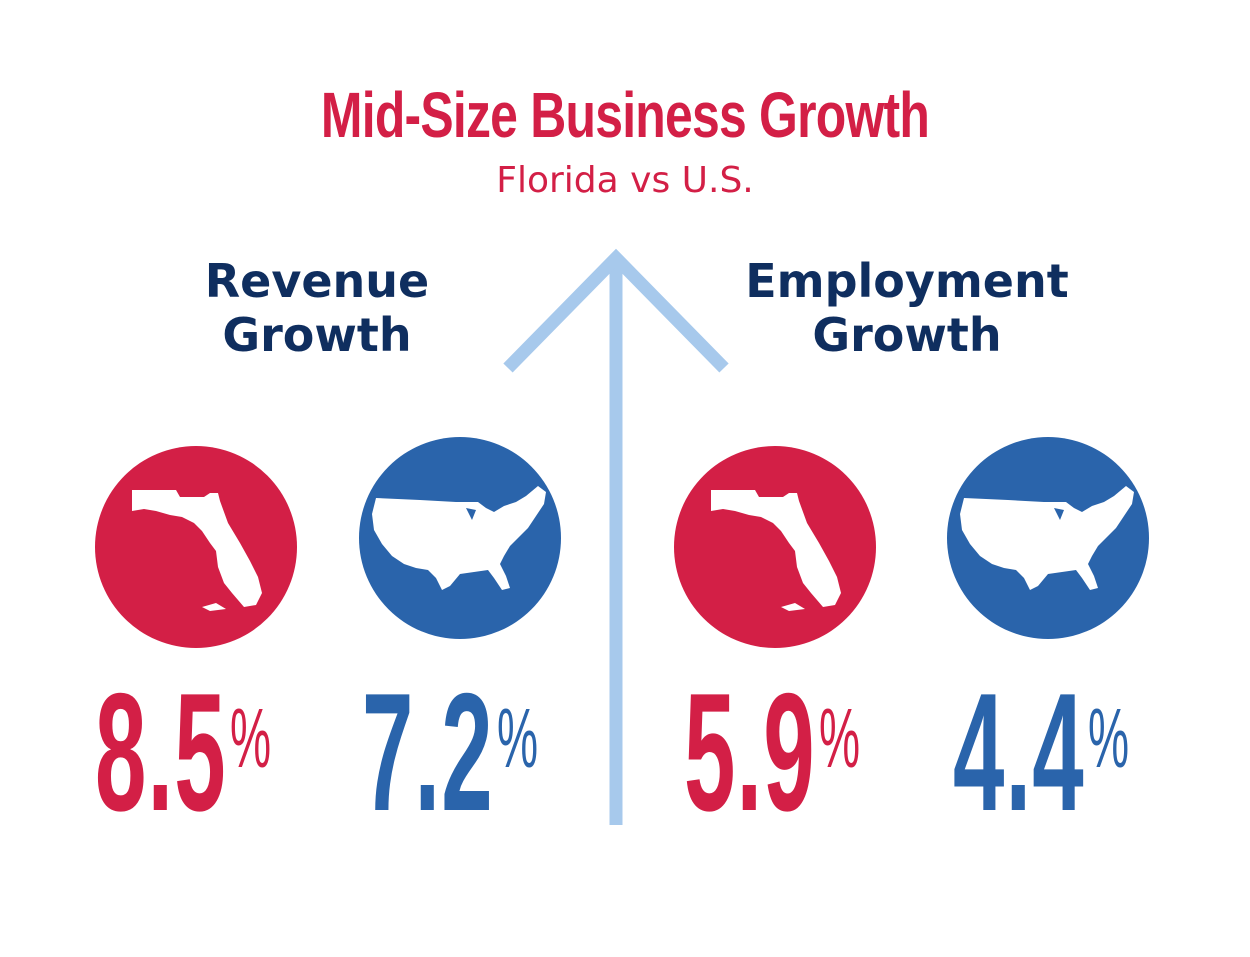 The height and width of the screenshot is (957, 1250). What do you see at coordinates (196, 547) in the screenshot?
I see `florida-revenue-badge` at bounding box center [196, 547].